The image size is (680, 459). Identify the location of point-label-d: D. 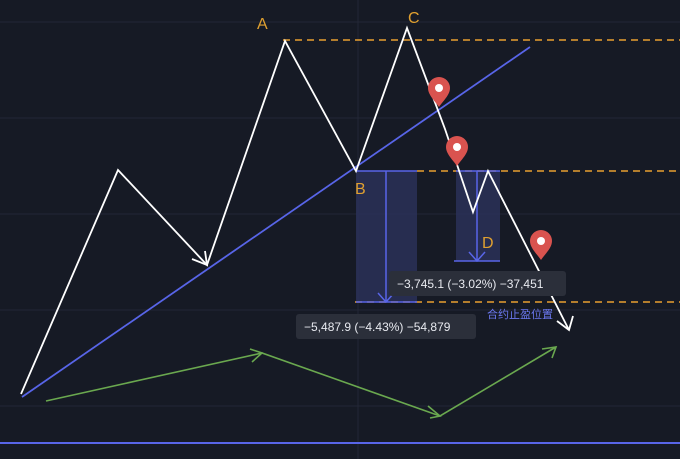
(488, 243).